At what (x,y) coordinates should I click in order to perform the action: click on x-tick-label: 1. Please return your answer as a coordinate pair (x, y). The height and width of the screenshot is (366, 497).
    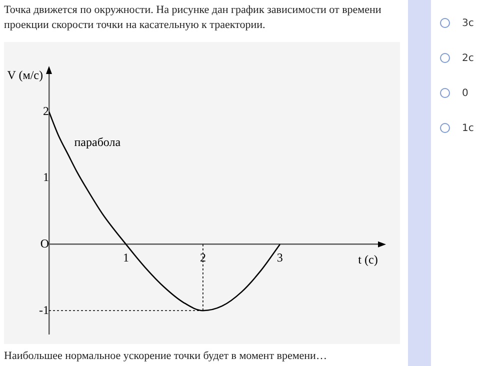
    Looking at the image, I should click on (125, 257).